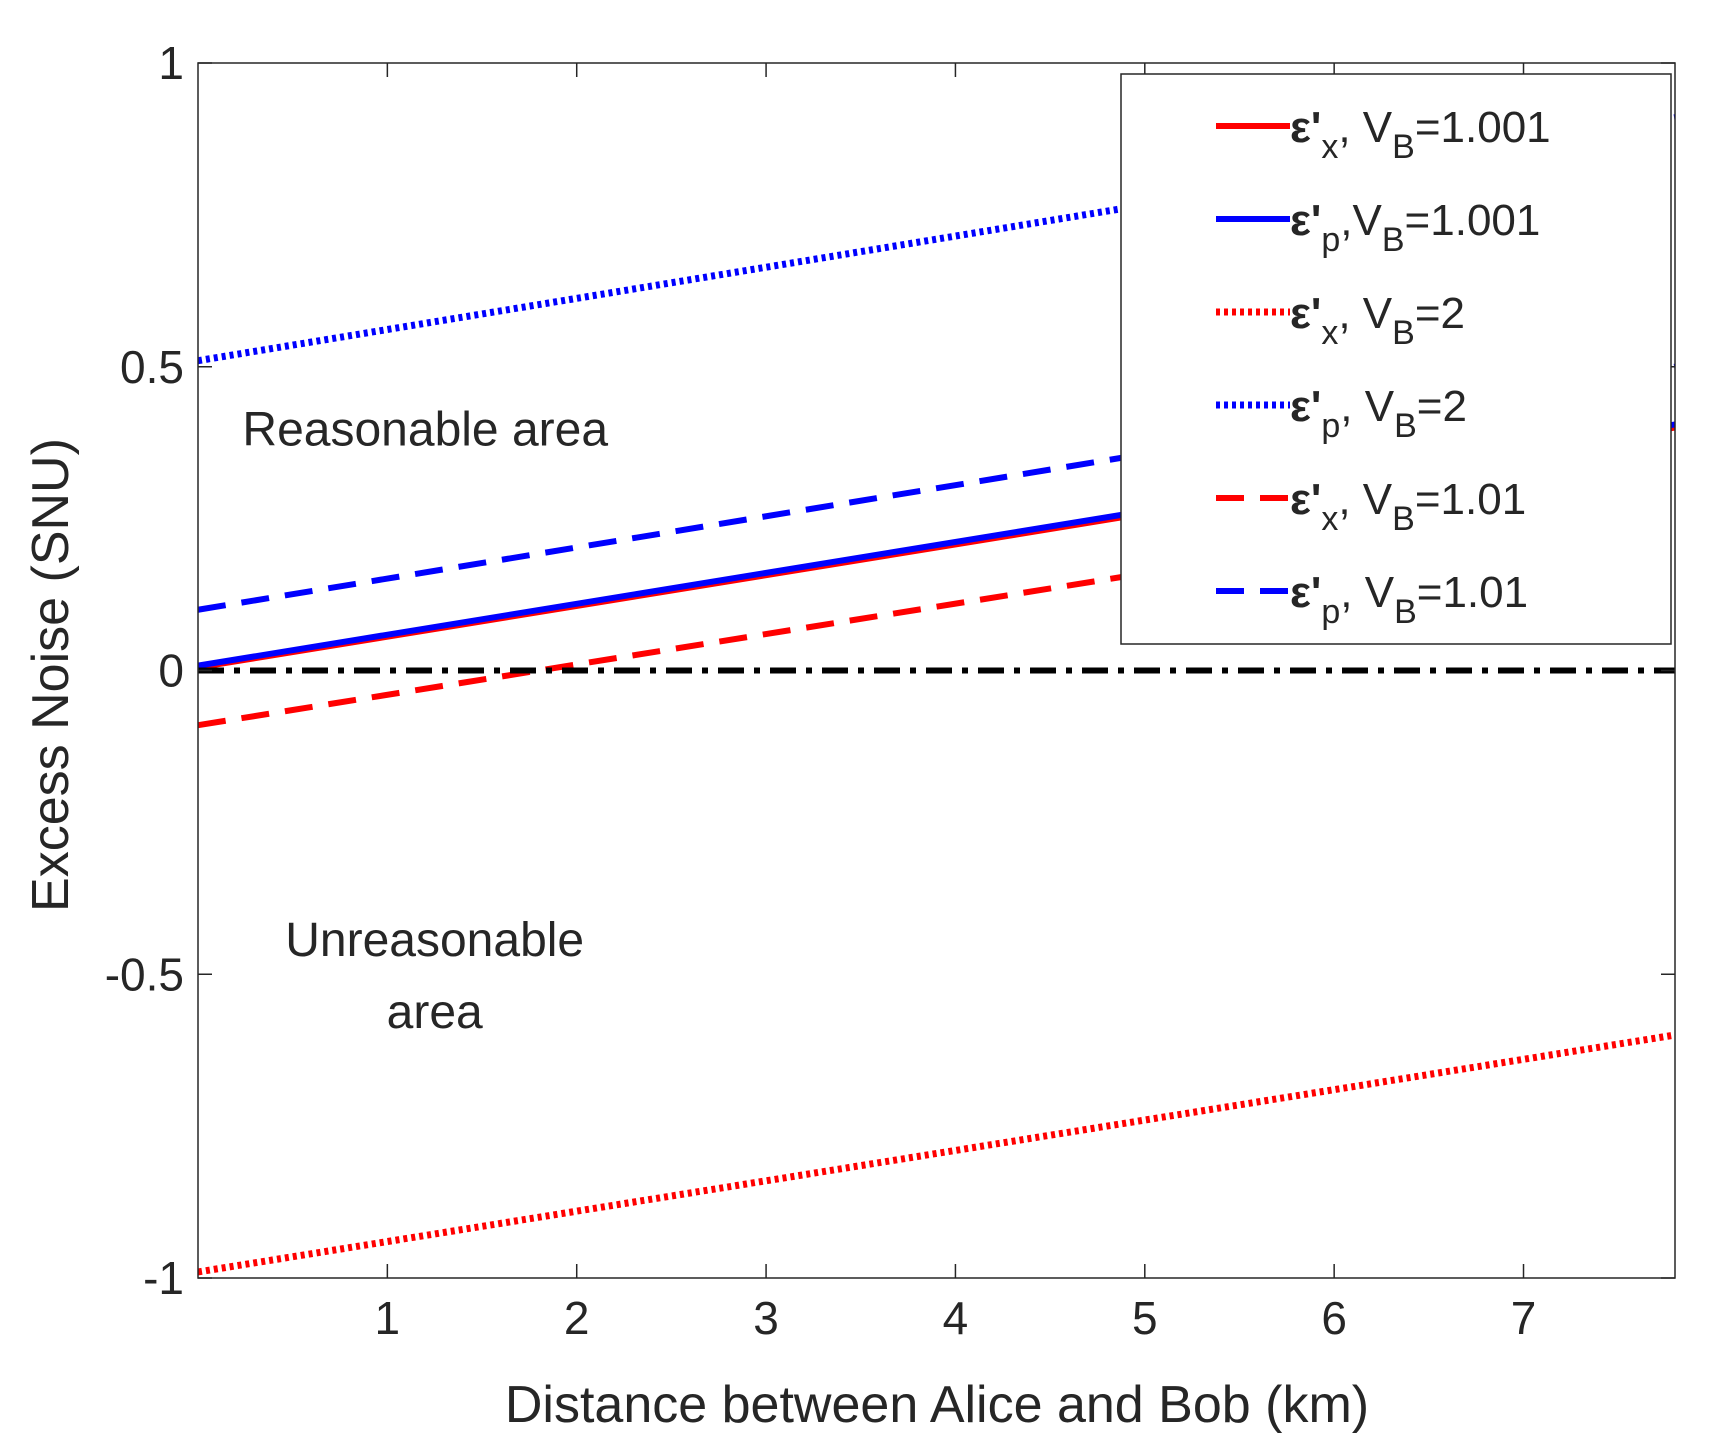 This screenshot has width=1709, height=1450. Describe the element at coordinates (956, 1318) in the screenshot. I see `x-tick-label: 4` at that location.